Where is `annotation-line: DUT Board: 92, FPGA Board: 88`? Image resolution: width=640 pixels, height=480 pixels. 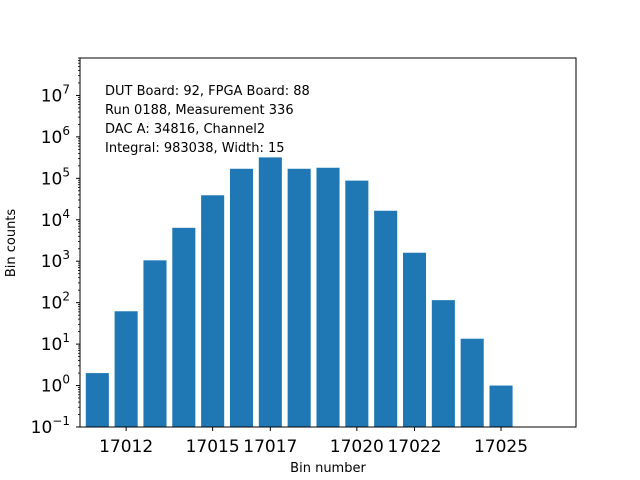 annotation-line: DUT Board: 92, FPGA Board: 88 is located at coordinates (207, 91).